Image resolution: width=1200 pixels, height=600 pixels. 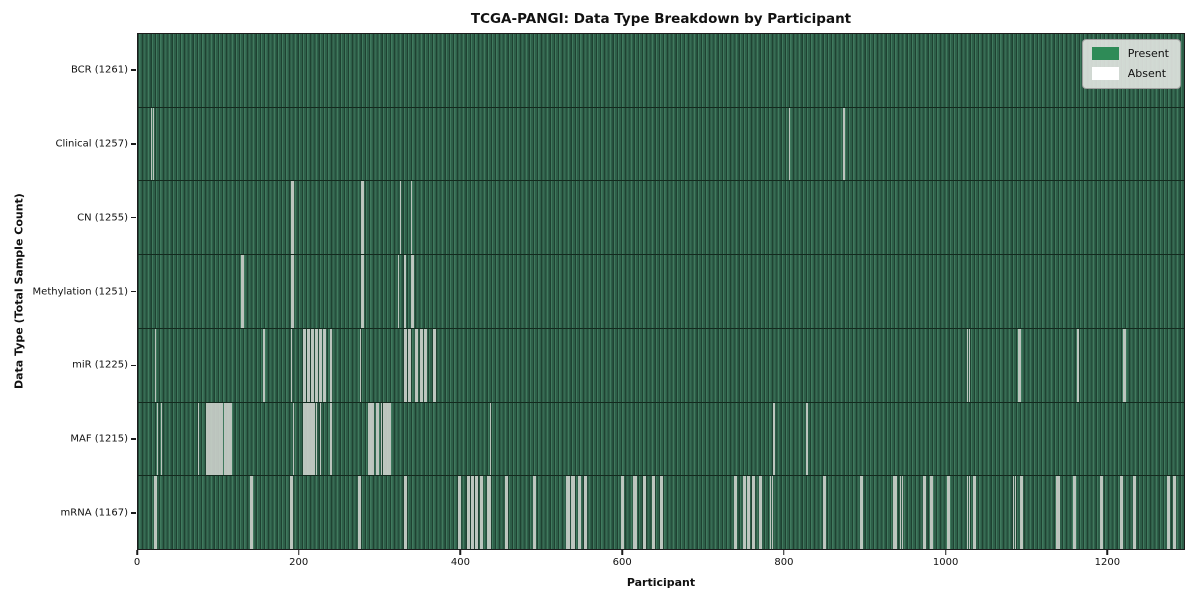 What do you see at coordinates (1148, 53) in the screenshot?
I see `legend-present-label: Present` at bounding box center [1148, 53].